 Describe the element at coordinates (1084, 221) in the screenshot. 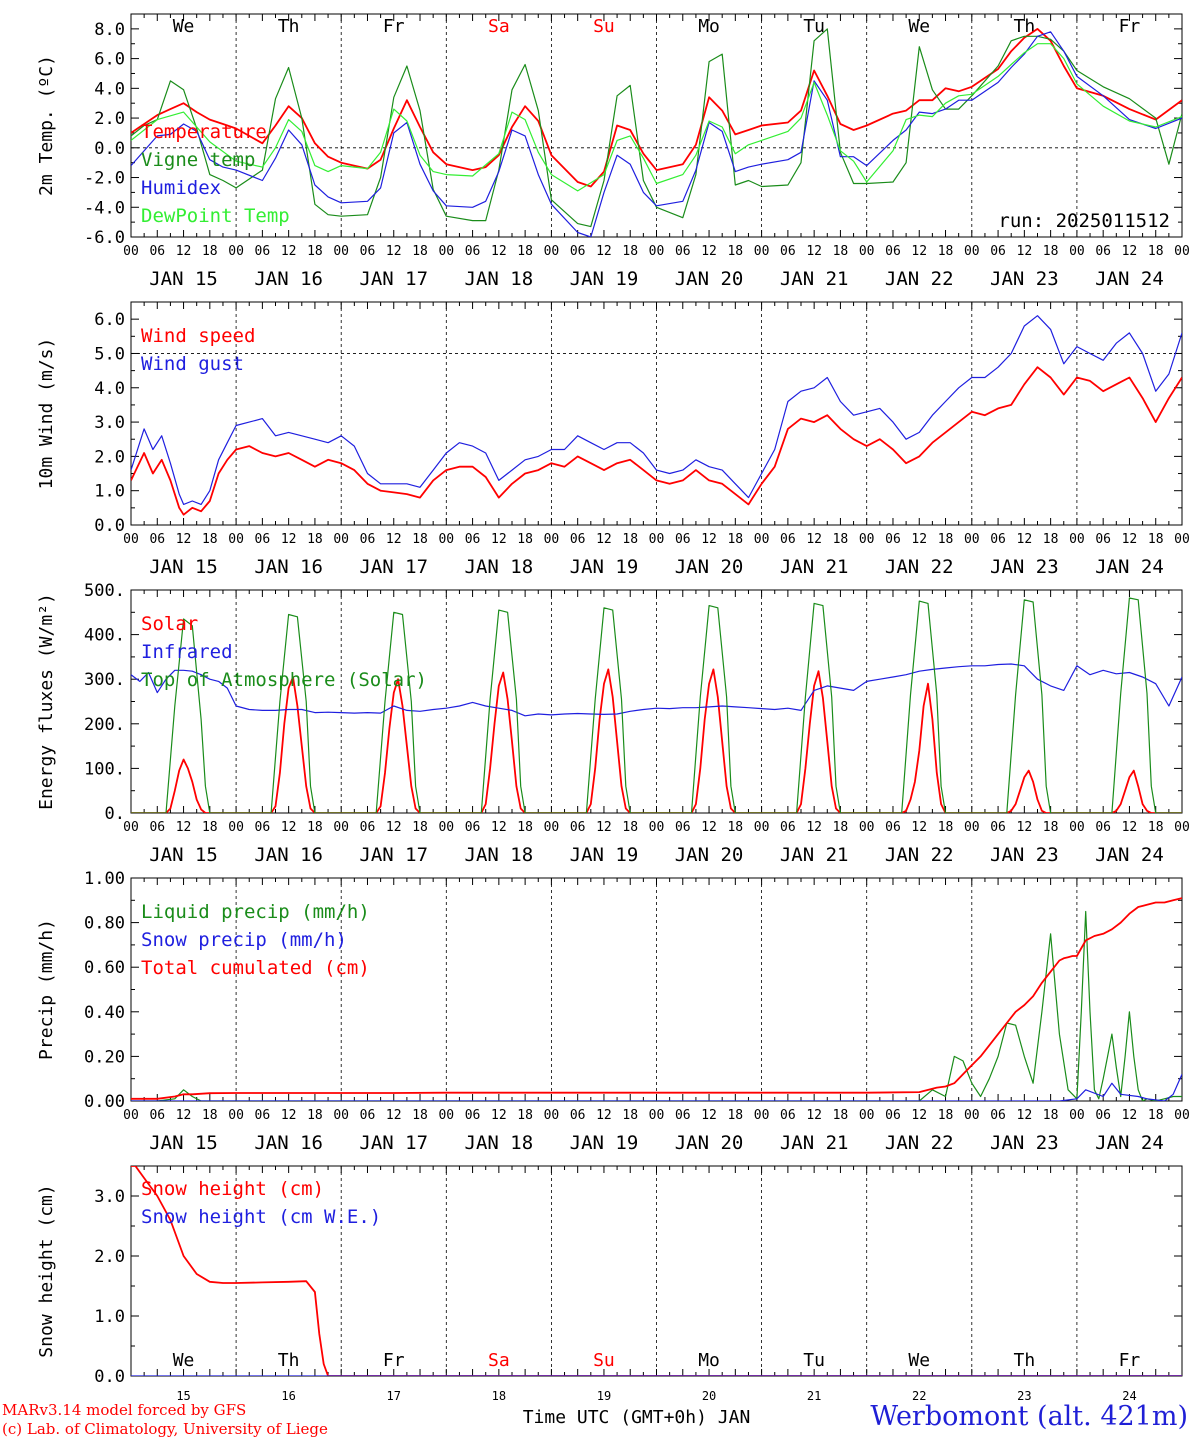

I see `run-label: run: 2025011512` at that location.